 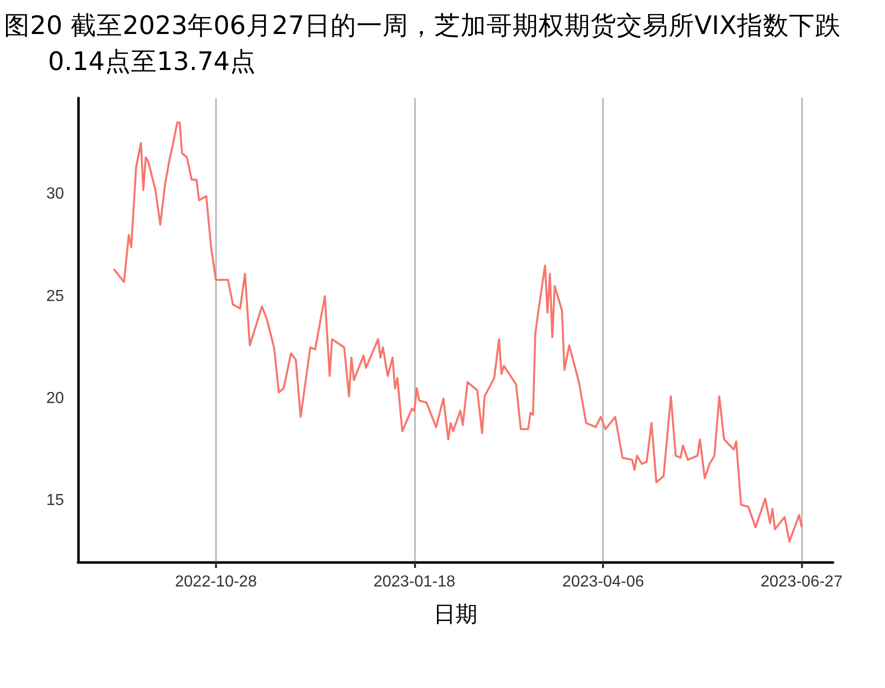 I want to click on y-tick-label: 30, so click(x=55, y=194).